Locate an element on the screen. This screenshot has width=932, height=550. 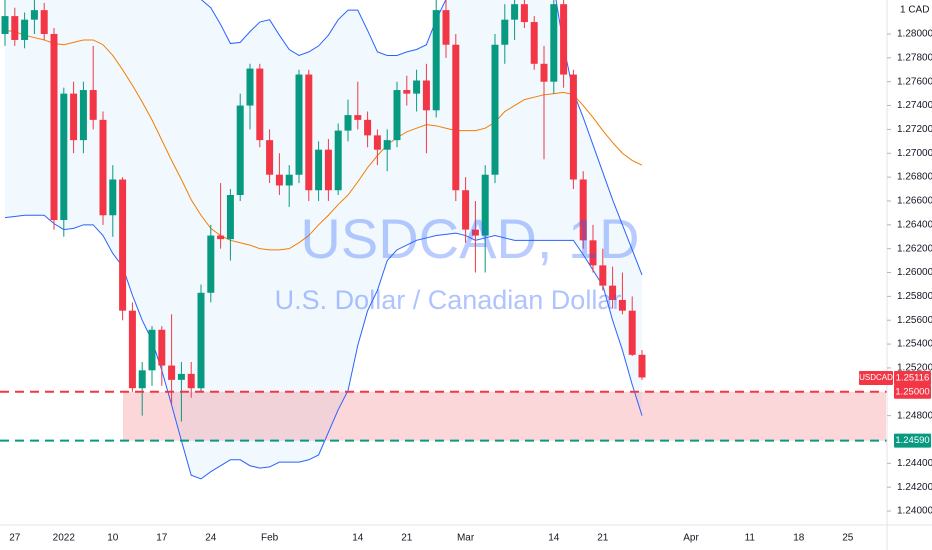
x-tick-label: 27 is located at coordinates (15, 538).